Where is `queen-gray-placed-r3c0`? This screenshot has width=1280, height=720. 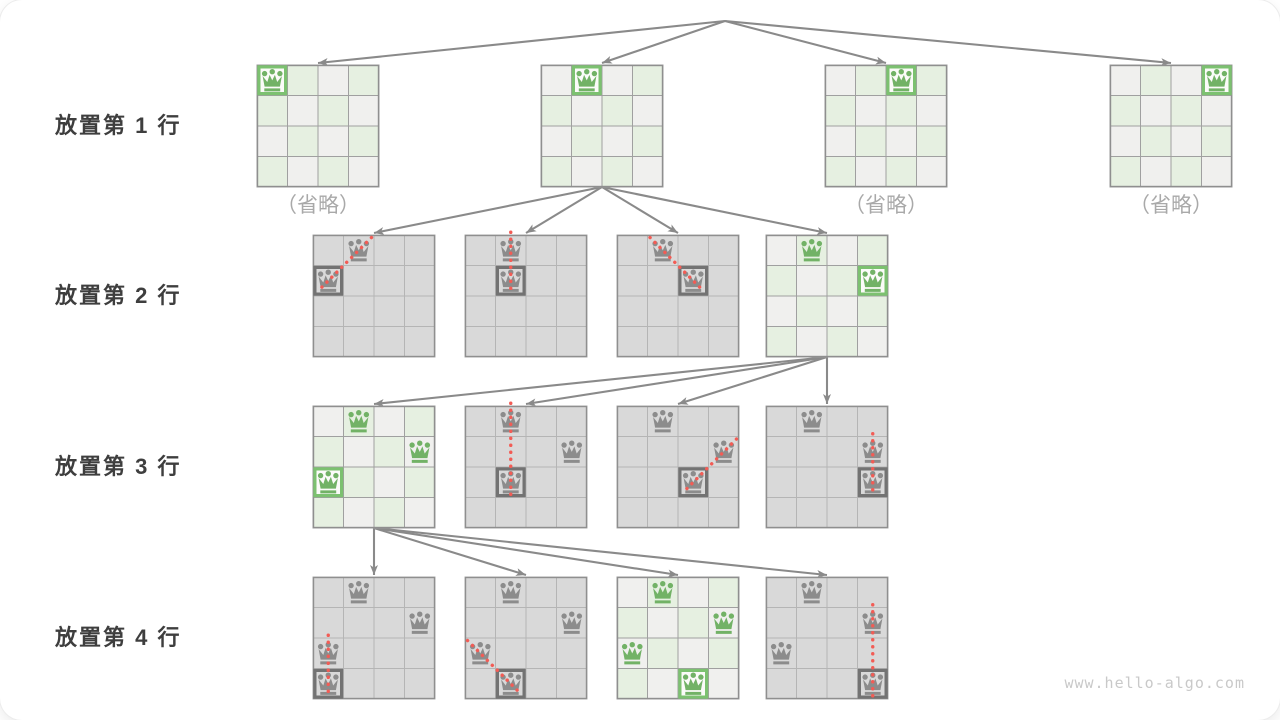
queen-gray-placed-r3c0 is located at coordinates (328, 683).